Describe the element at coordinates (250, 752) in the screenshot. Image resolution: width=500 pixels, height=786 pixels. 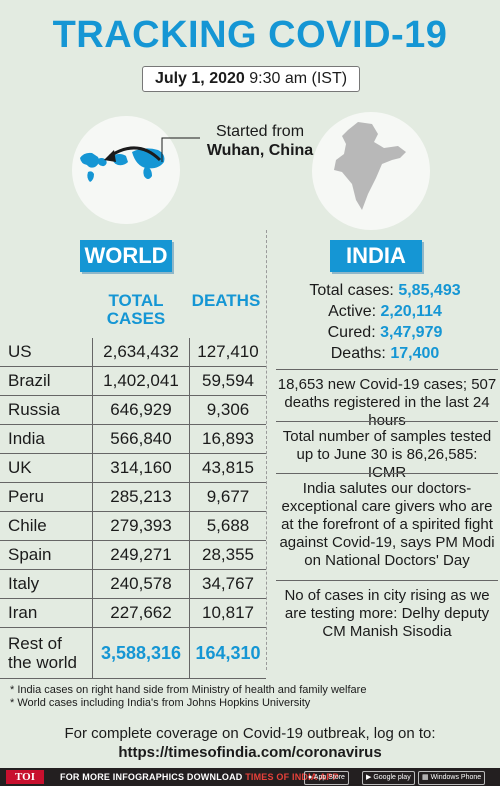
I see `coverage-link: https://timesofindia.com/coronavirus` at that location.